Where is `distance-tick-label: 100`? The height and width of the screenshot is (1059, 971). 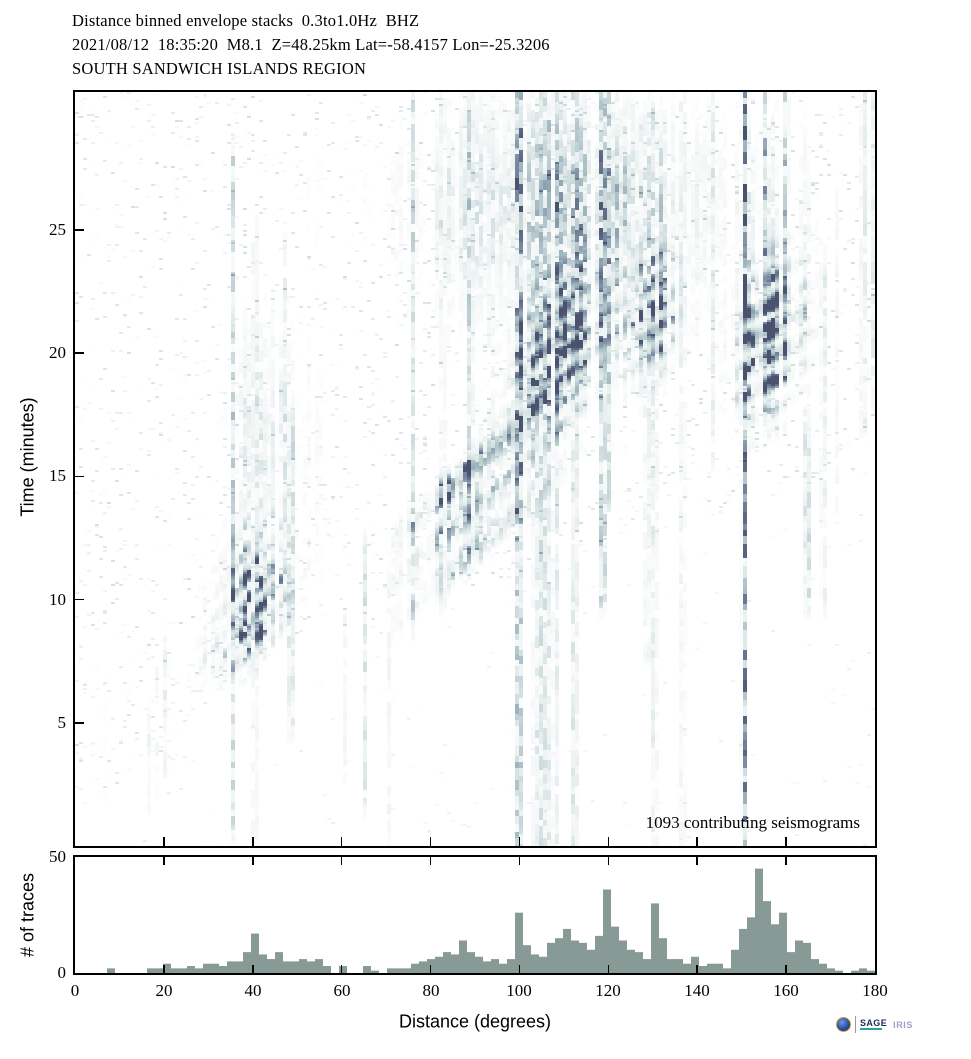 distance-tick-label: 100 is located at coordinates (519, 990).